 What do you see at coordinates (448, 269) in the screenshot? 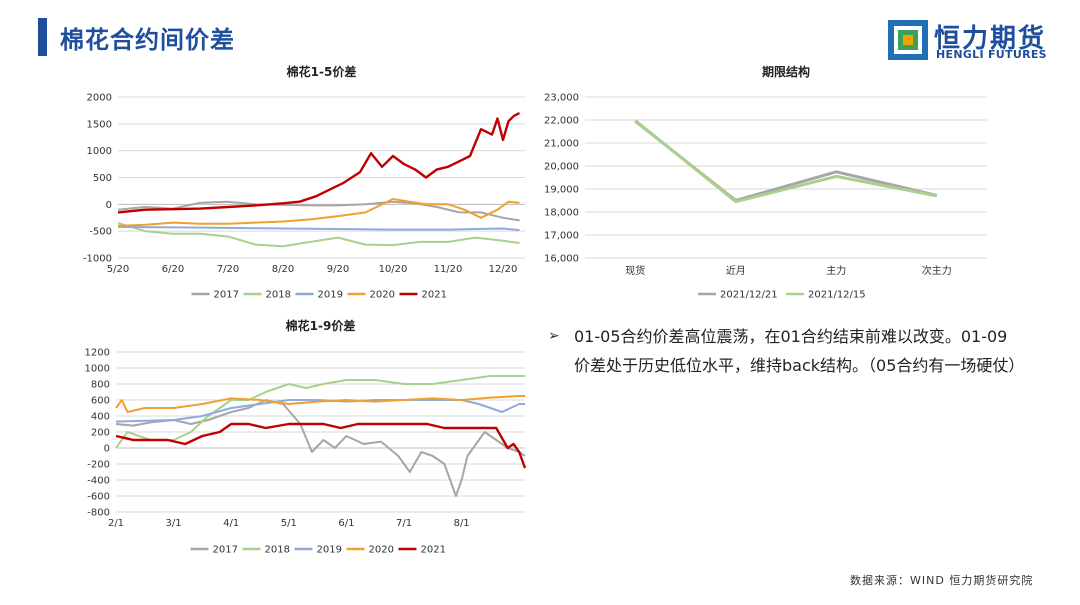
I see `x-tick-label: 11/20` at bounding box center [448, 269].